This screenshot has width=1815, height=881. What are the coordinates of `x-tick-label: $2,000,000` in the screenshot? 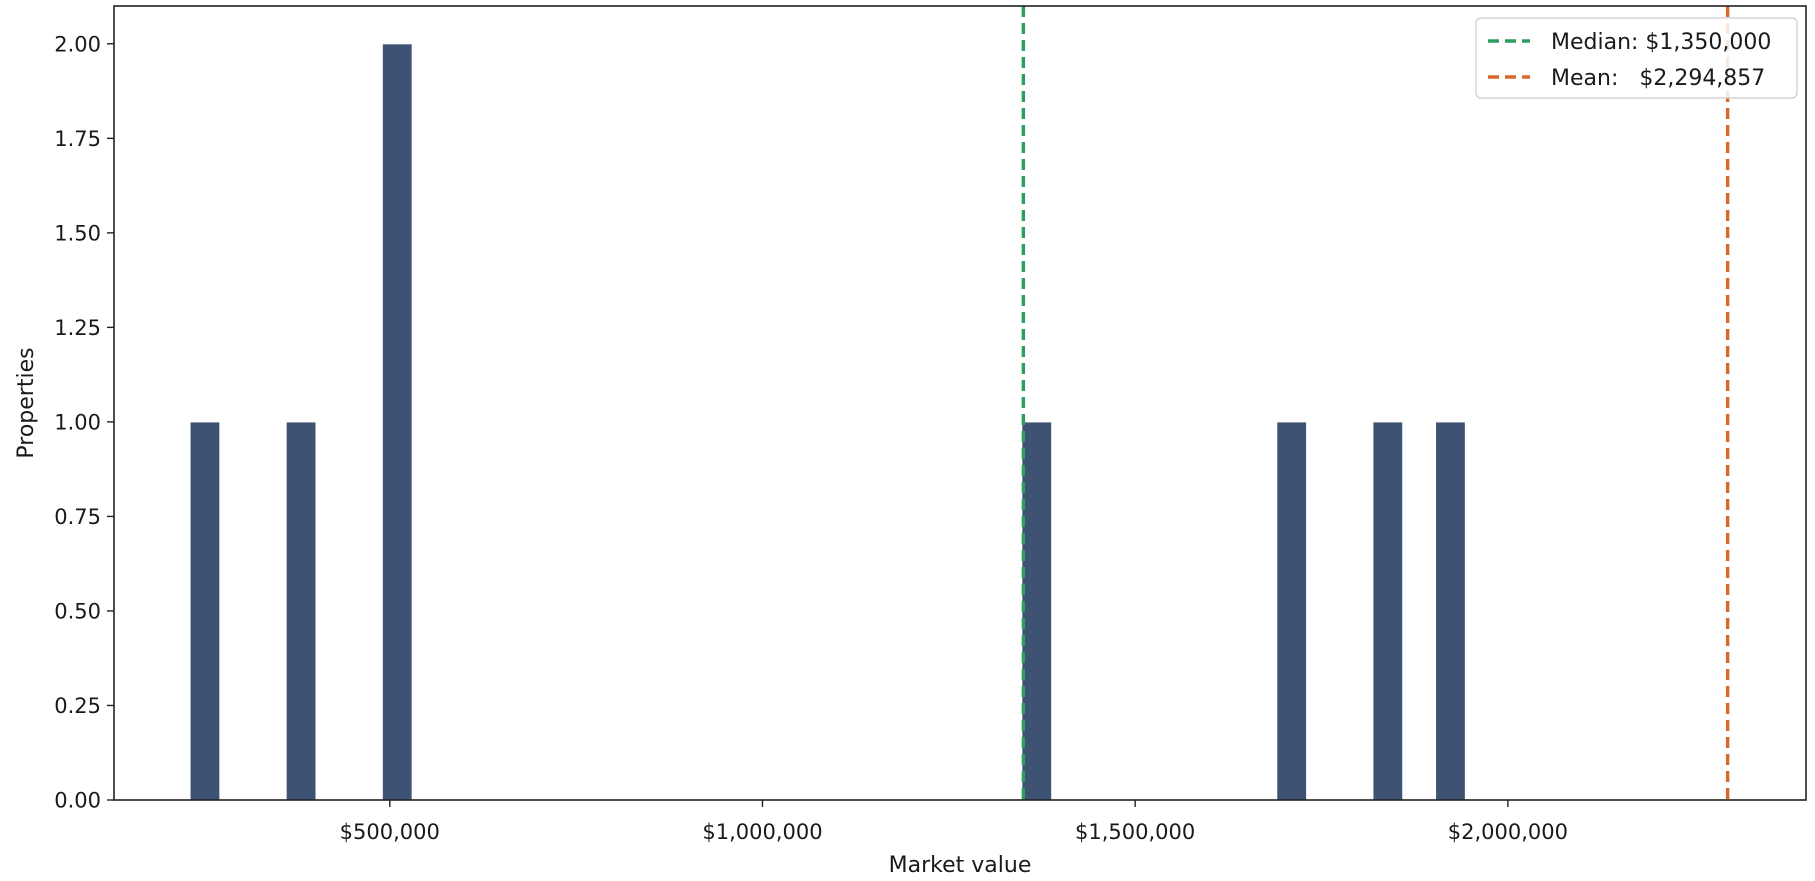 It's located at (1508, 832).